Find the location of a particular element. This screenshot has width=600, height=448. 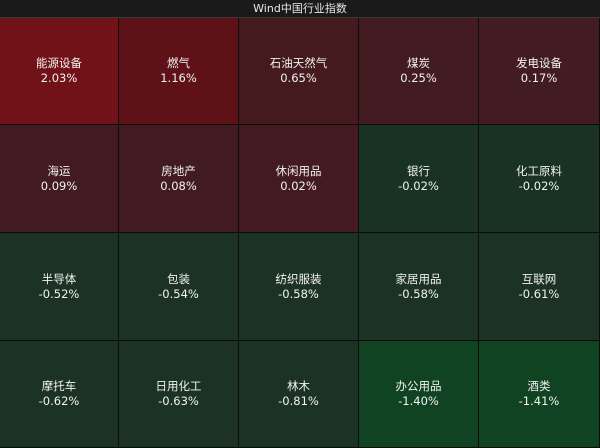

industry-name: 纺织服装 is located at coordinates (298, 278).